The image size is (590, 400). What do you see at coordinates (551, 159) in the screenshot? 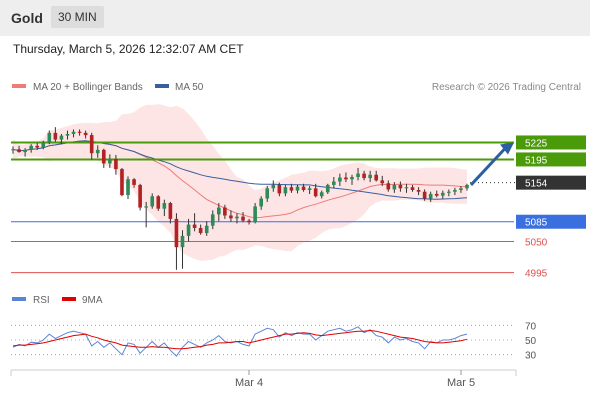
I see `resistance-1-tag` at bounding box center [551, 159].